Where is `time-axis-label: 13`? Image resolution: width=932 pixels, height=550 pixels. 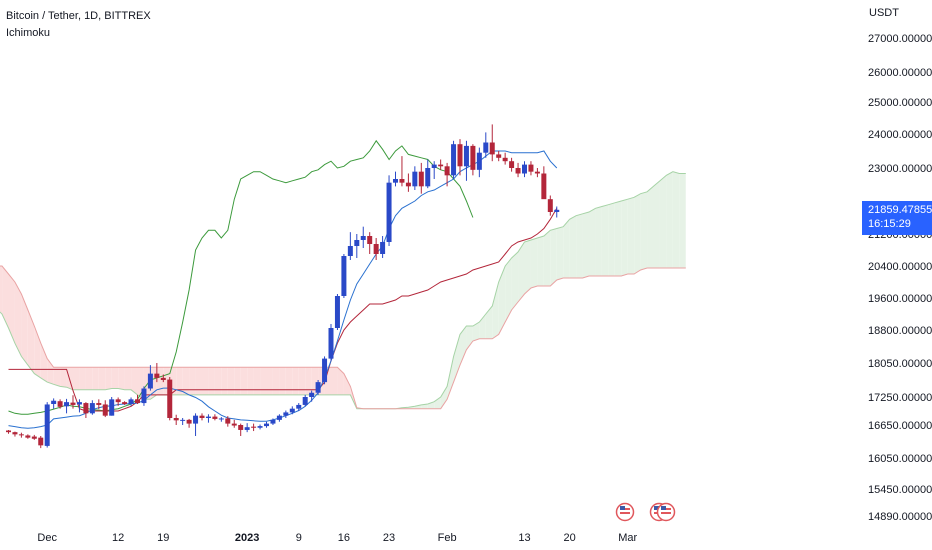 time-axis-label: 13 is located at coordinates (524, 538).